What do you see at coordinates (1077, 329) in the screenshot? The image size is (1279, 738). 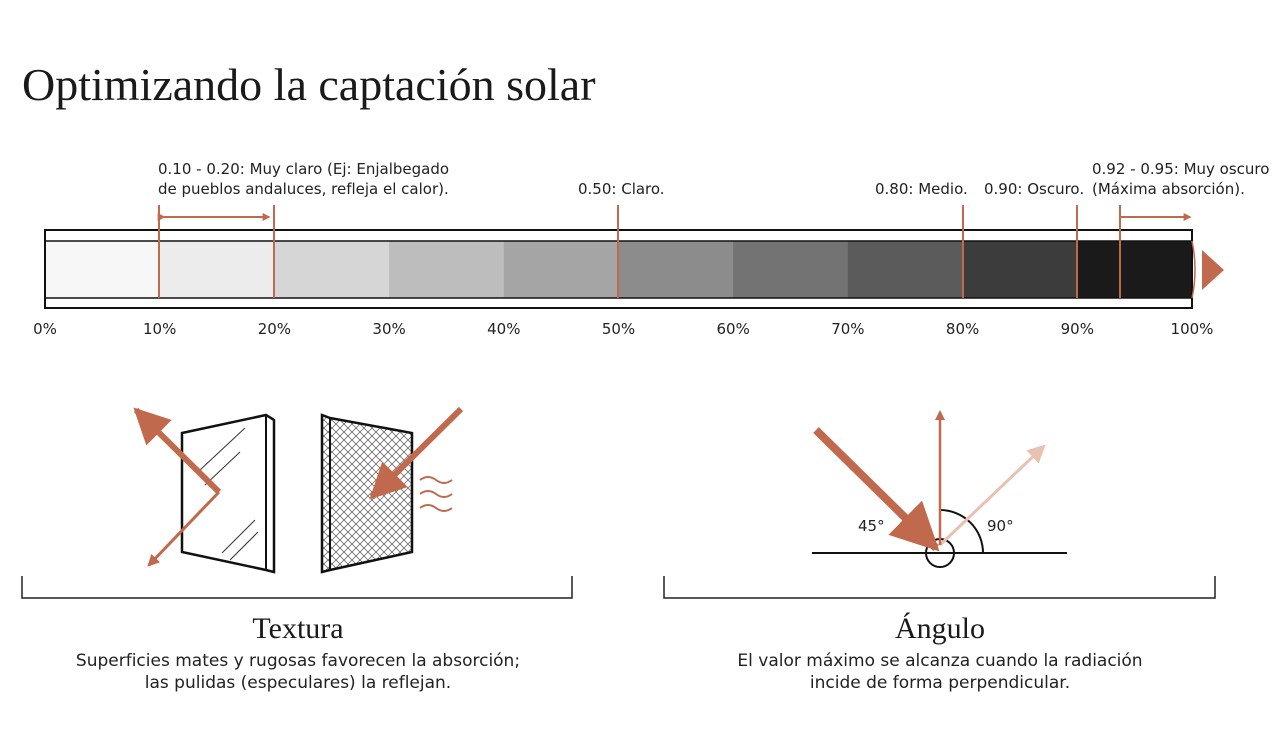 I see `tick-label: 90%` at bounding box center [1077, 329].